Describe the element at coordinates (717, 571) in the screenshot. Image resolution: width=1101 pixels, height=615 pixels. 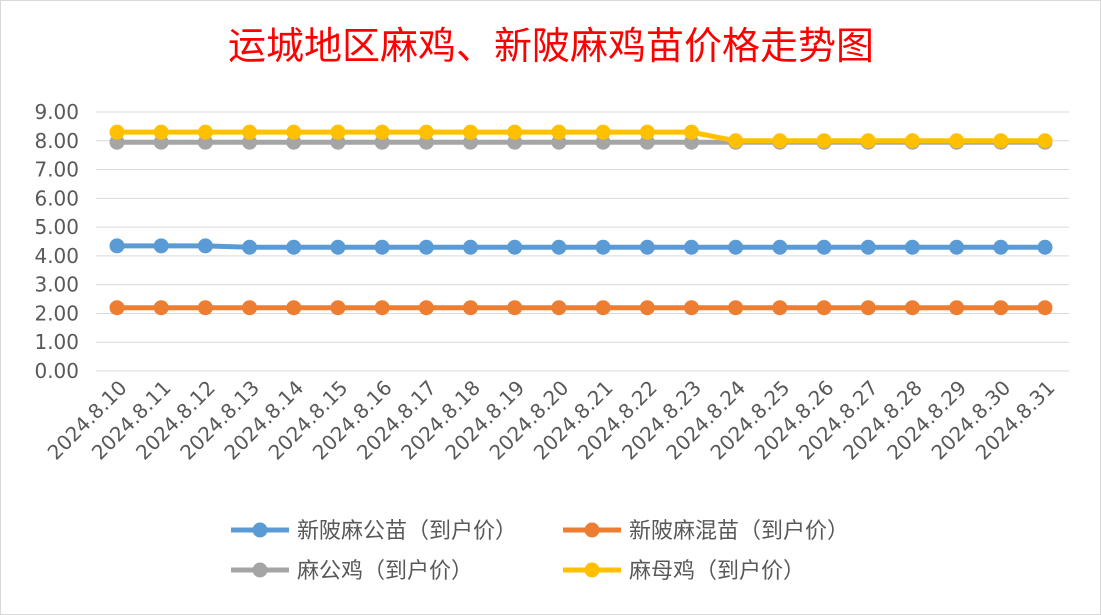
I see `legend-label: 麻母鸡（到户价）` at that location.